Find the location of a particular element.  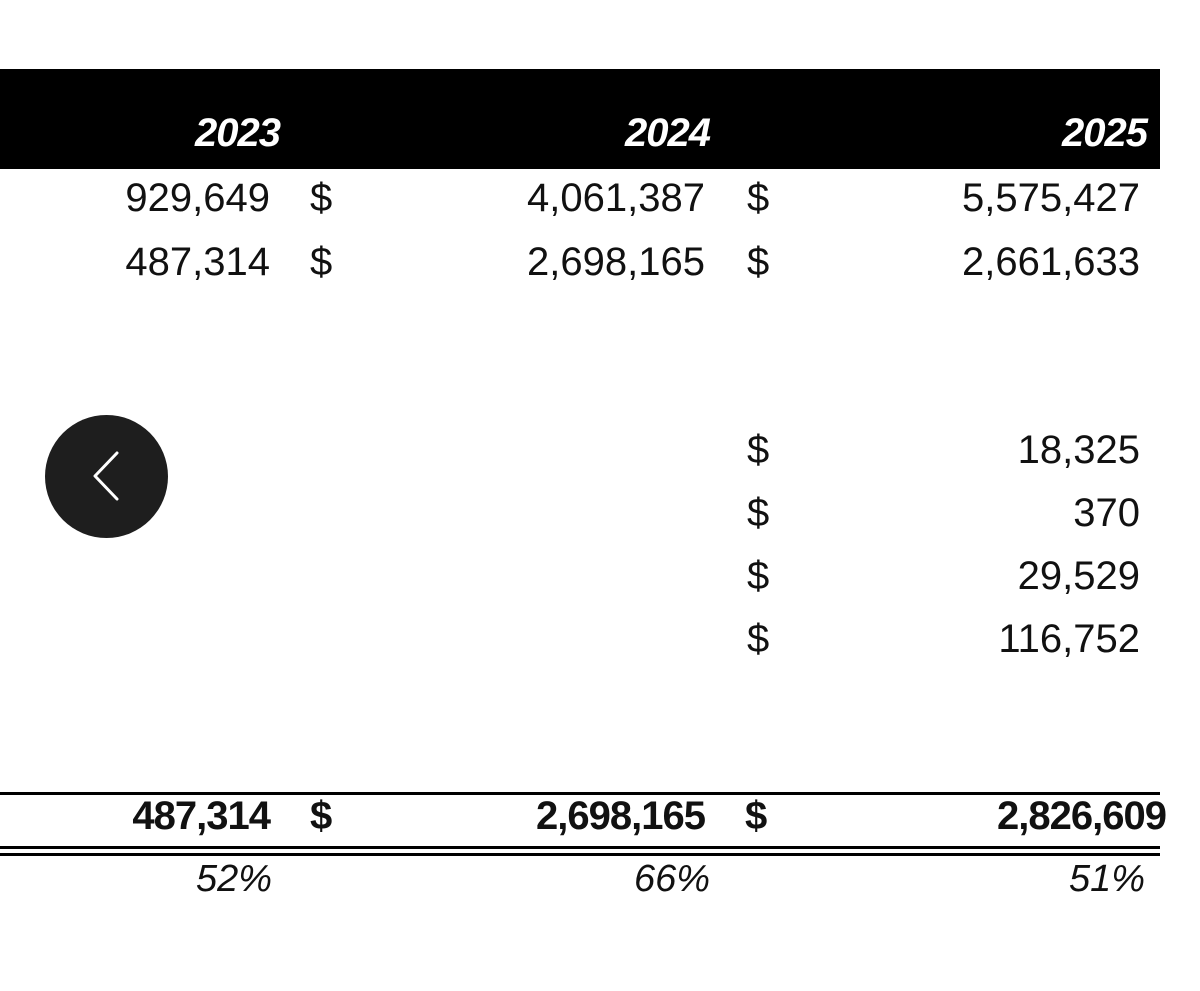

row6-2025-currency: $ is located at coordinates (758, 639).